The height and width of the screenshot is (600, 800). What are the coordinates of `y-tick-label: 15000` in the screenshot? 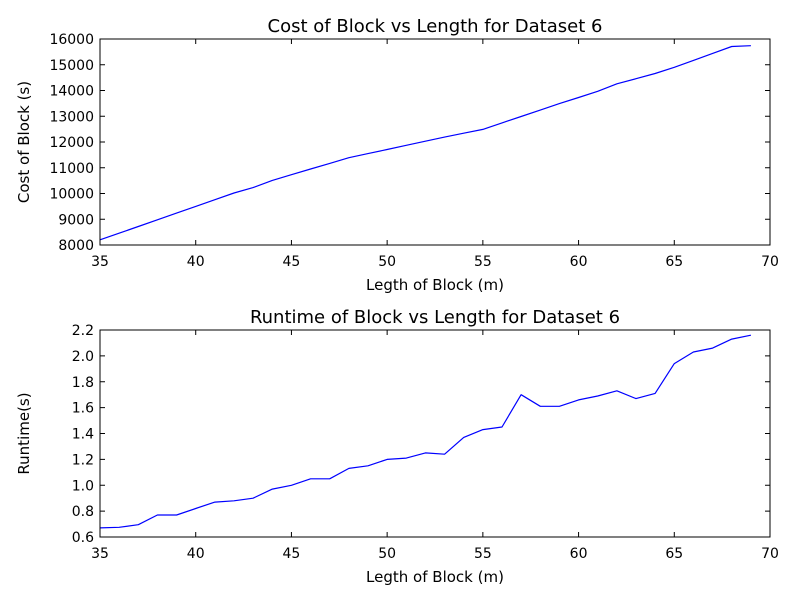 It's located at (71, 66).